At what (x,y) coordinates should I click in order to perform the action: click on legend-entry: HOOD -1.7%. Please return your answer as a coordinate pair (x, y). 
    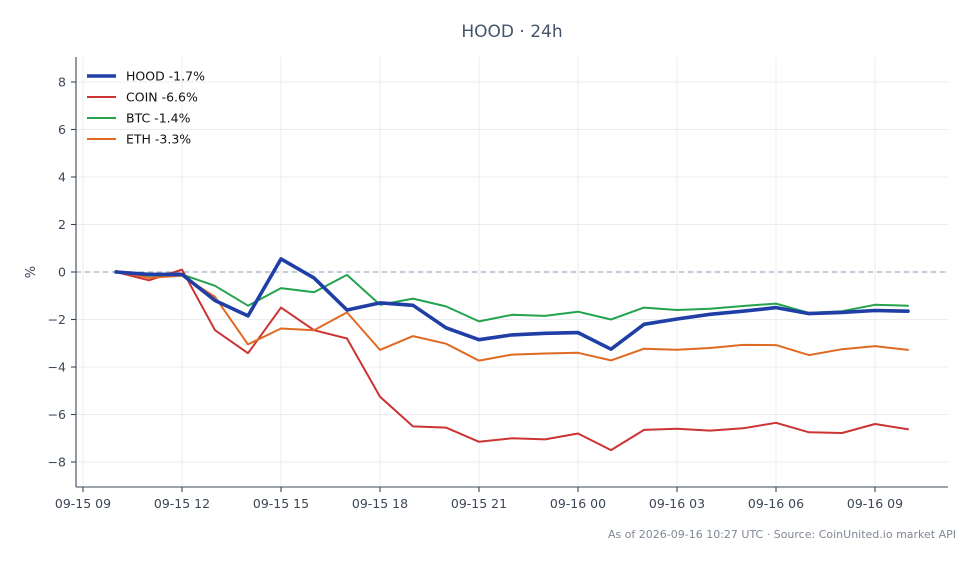
    Looking at the image, I should click on (165, 76).